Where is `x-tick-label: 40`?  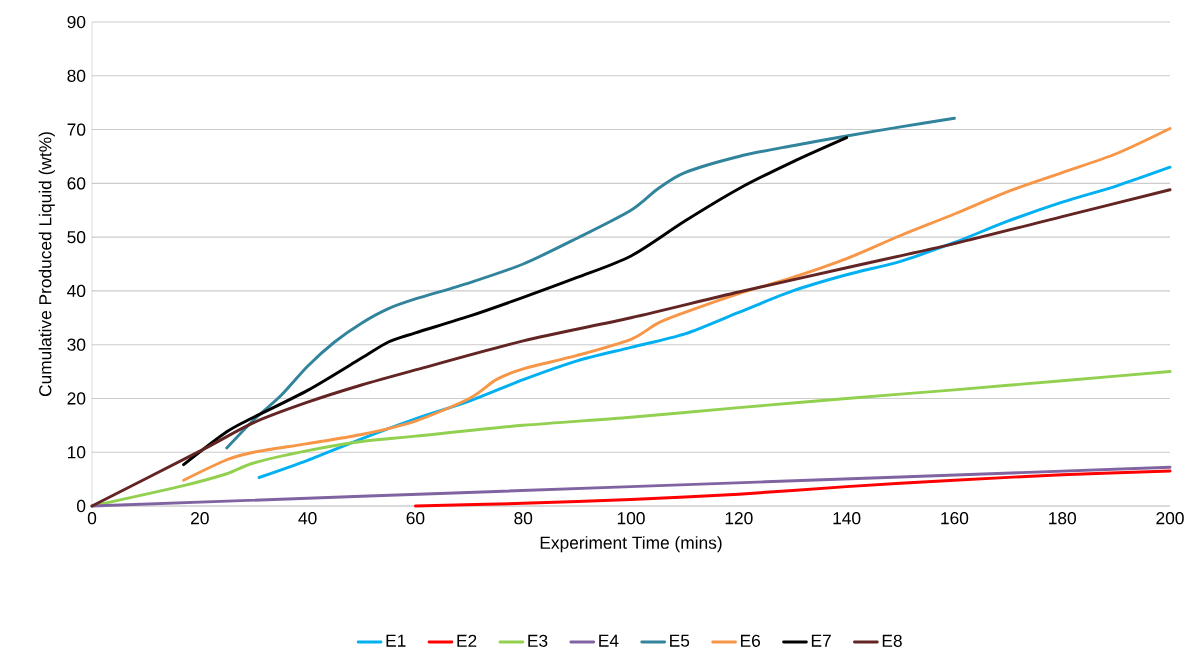
x-tick-label: 40 is located at coordinates (307, 518).